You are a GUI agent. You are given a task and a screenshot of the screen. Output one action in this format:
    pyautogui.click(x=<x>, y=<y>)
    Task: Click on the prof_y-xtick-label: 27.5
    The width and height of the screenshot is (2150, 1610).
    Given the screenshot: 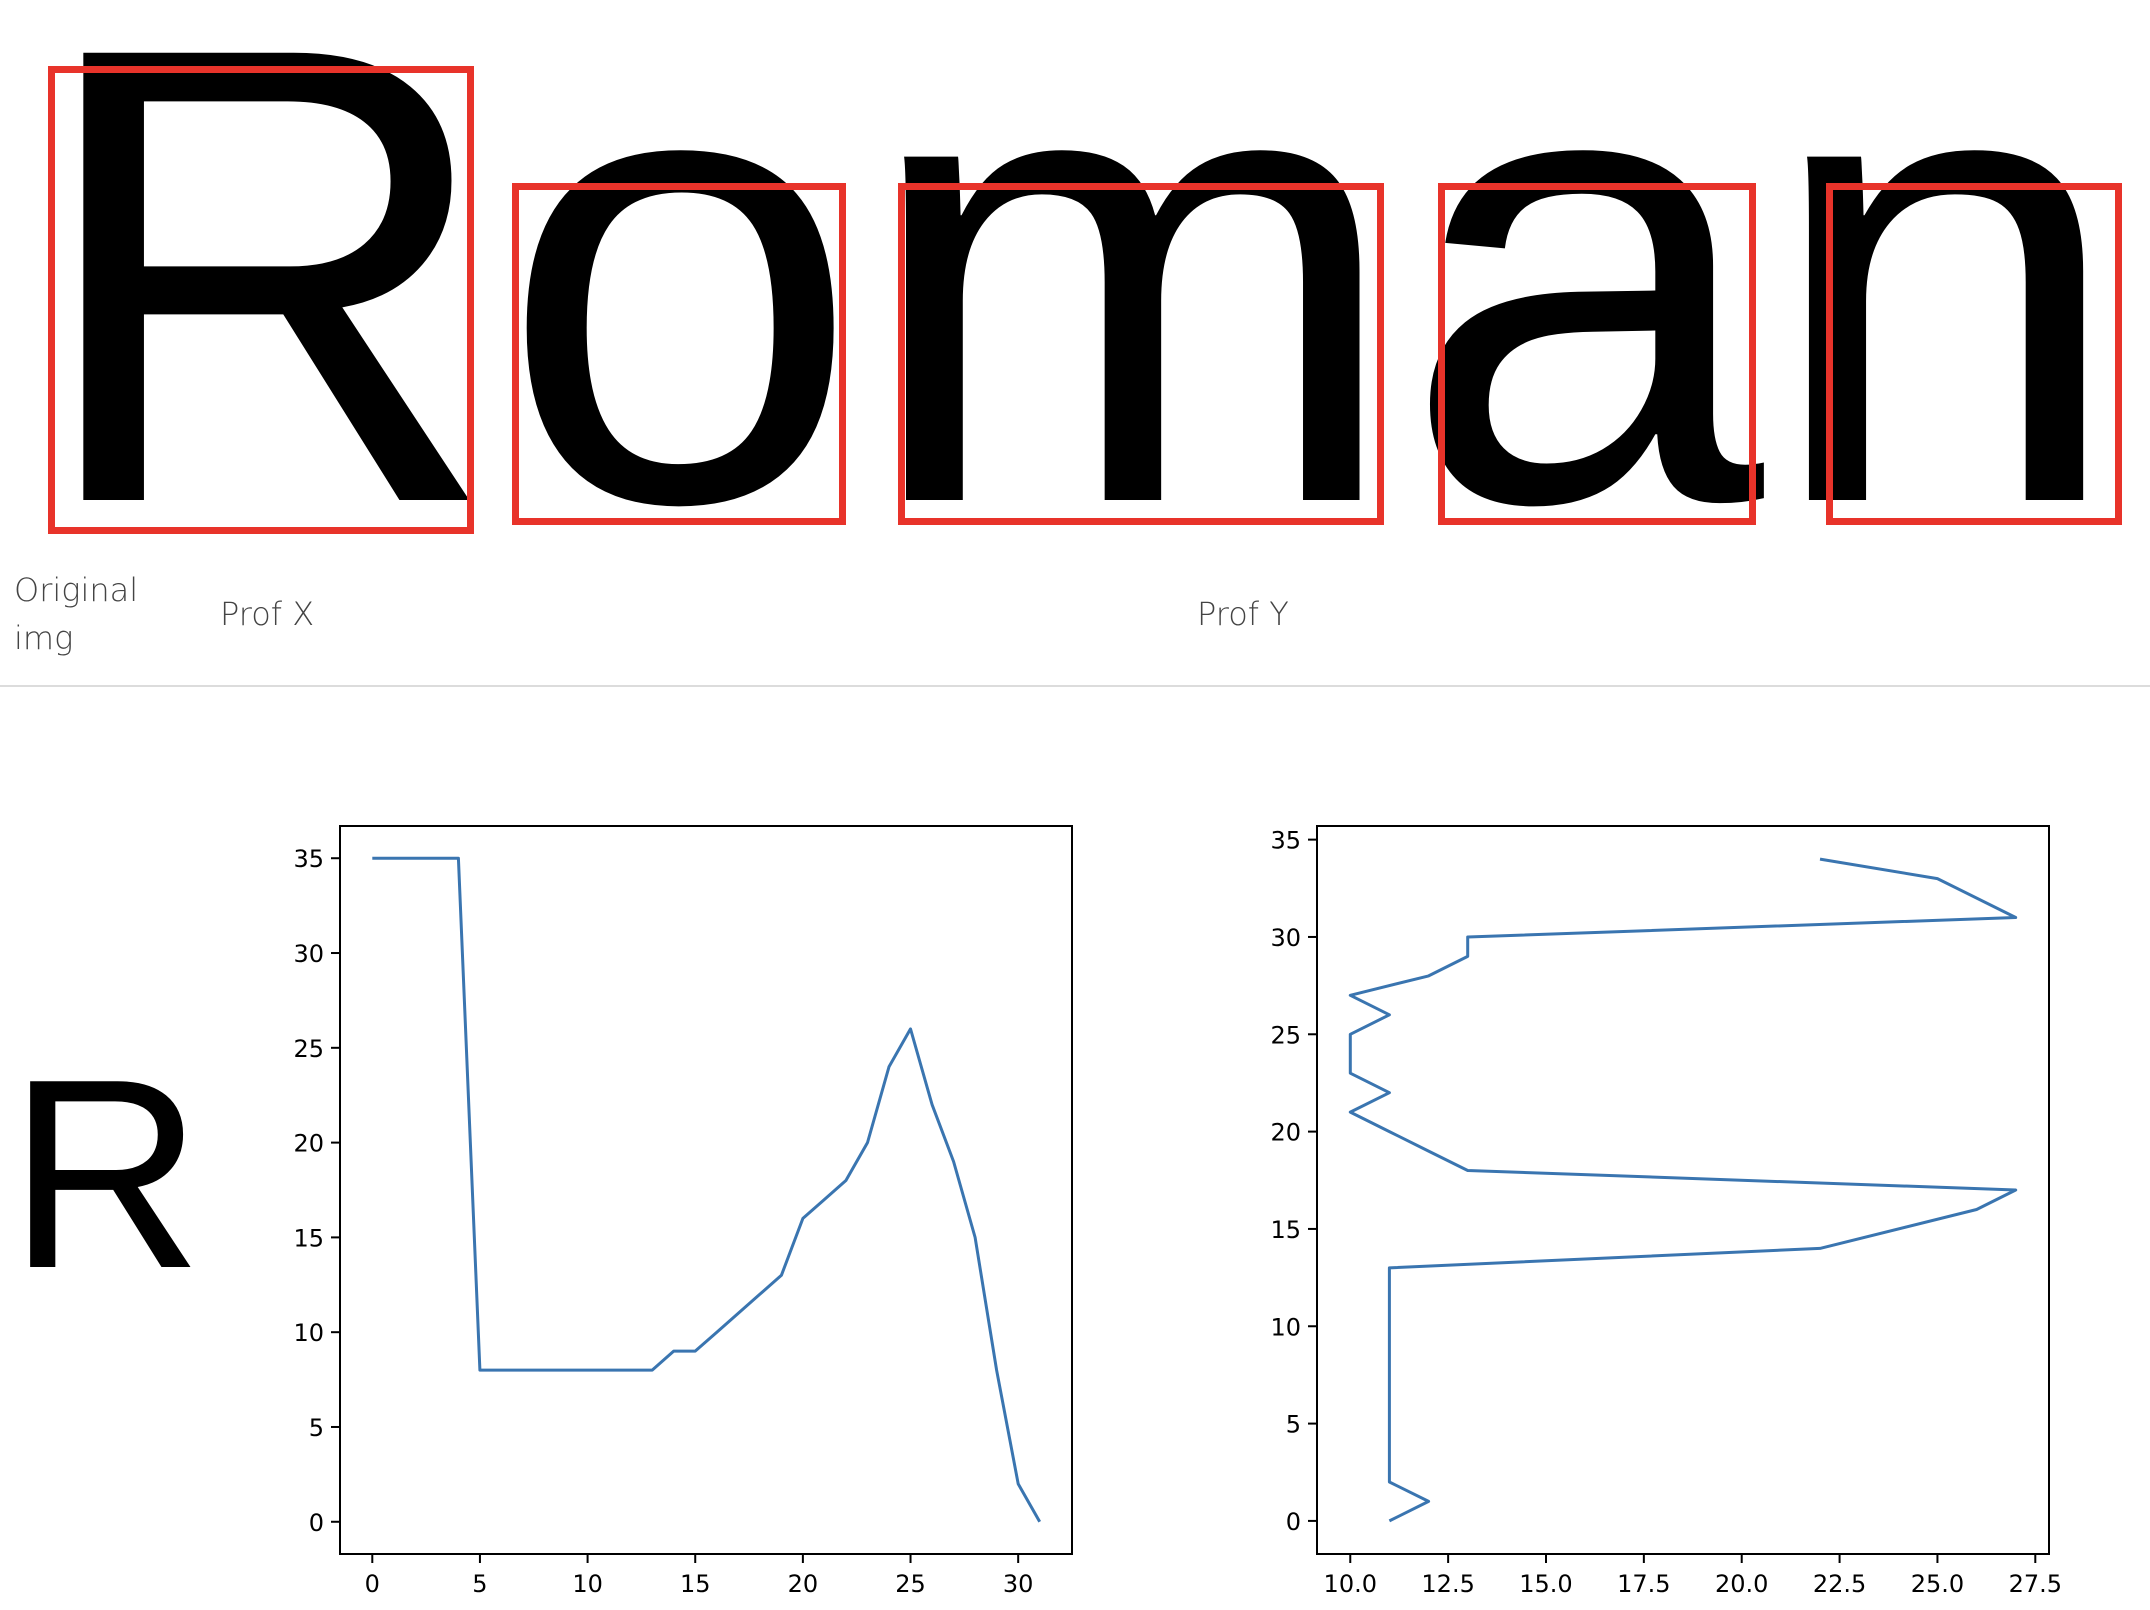 What is the action you would take?
    pyautogui.click(x=2035, y=1584)
    